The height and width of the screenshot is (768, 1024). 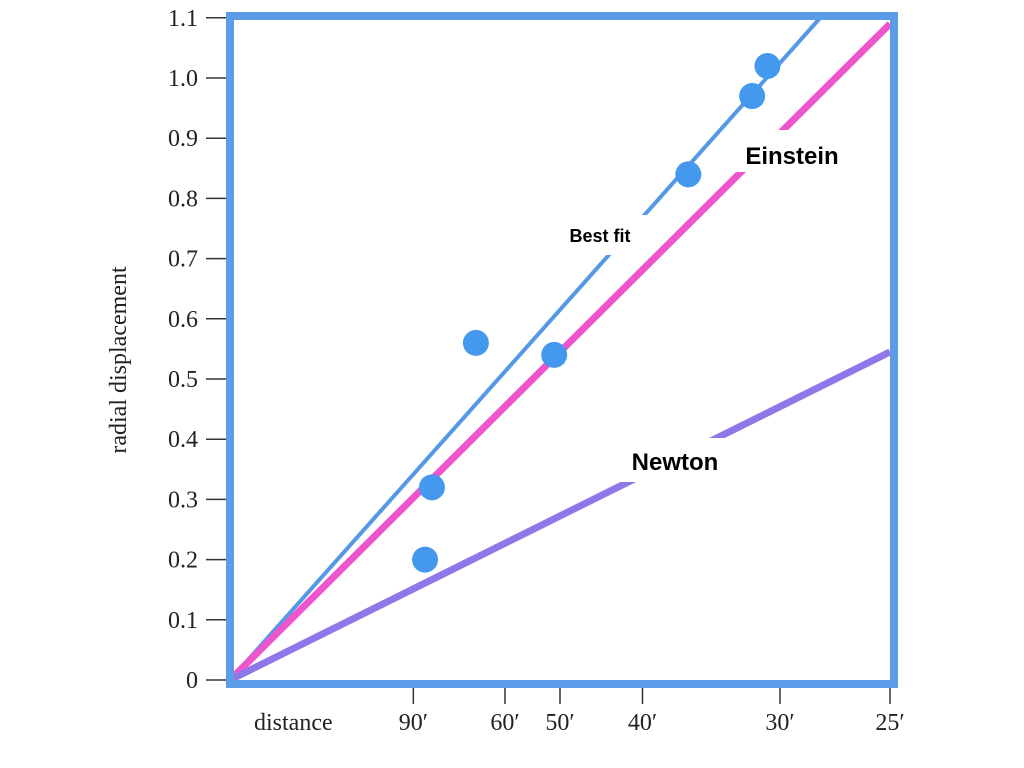 I want to click on y-tick-label: 1.1, so click(x=183, y=19).